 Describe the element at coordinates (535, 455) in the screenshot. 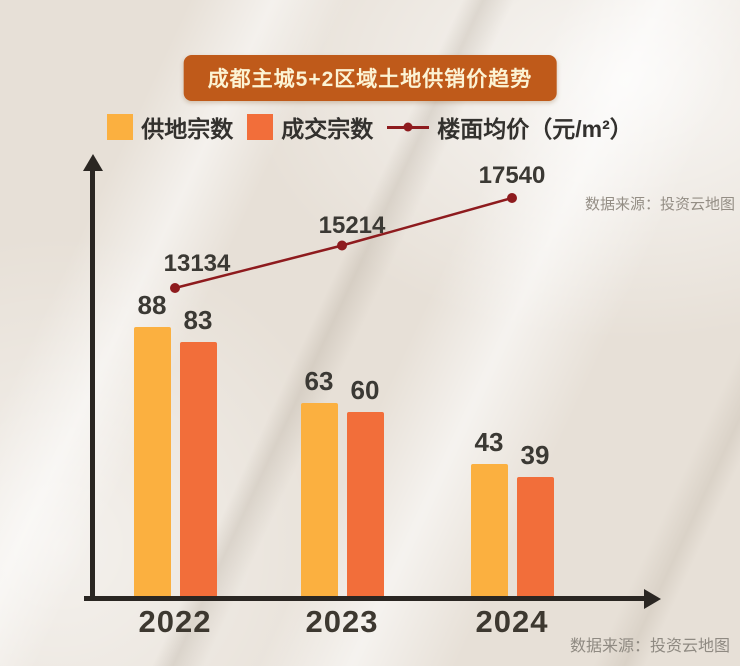

I see `bar-value-sold-2024: 39` at that location.